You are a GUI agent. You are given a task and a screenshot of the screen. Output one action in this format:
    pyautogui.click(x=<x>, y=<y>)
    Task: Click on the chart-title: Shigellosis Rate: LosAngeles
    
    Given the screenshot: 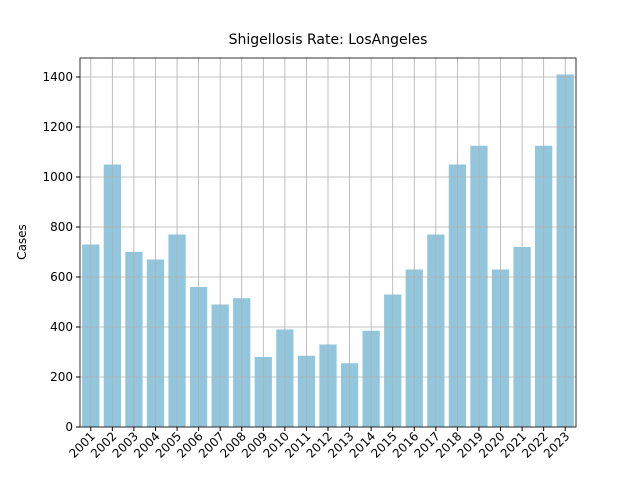 What is the action you would take?
    pyautogui.click(x=328, y=40)
    